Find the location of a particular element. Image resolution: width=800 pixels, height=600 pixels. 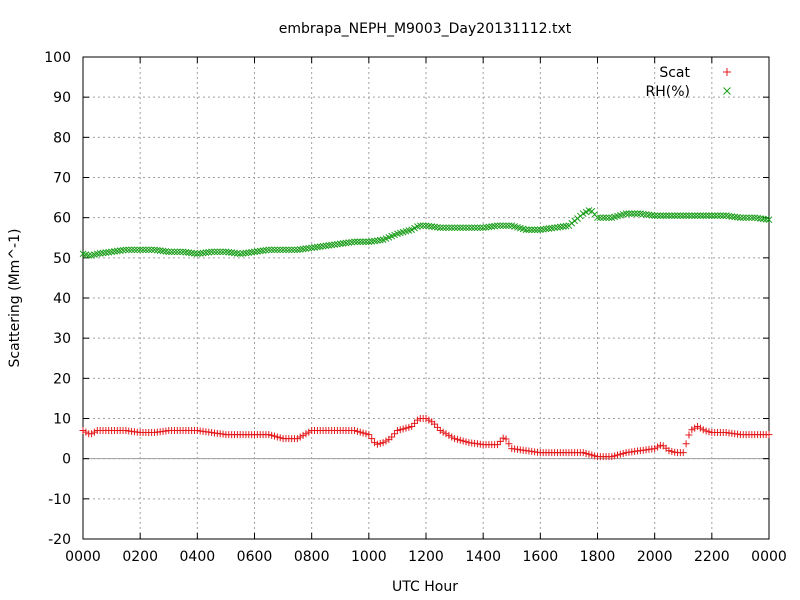

y-tick-label: 0 is located at coordinates (66, 460).